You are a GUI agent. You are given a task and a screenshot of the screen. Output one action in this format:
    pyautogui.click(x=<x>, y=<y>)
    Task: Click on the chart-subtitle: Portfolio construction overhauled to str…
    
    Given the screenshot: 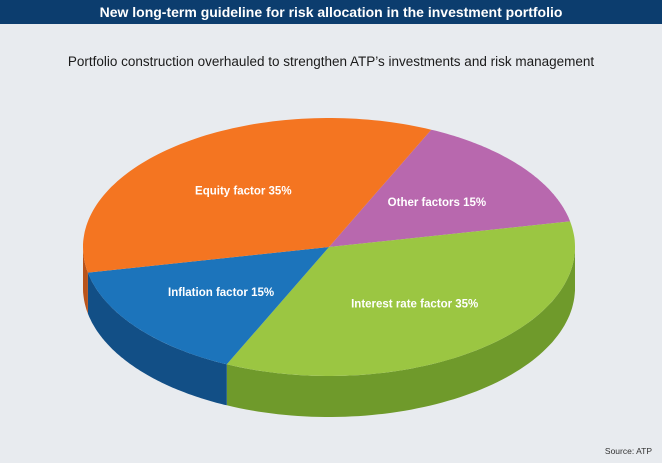 What is the action you would take?
    pyautogui.click(x=331, y=61)
    